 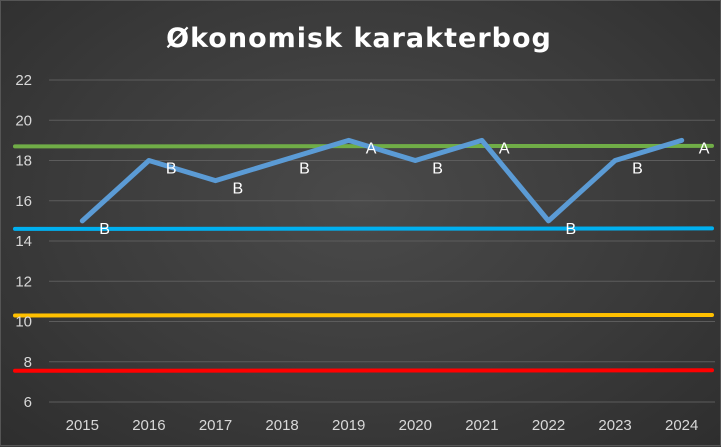 What do you see at coordinates (23, 201) in the screenshot?
I see `y-tick-label: 16` at bounding box center [23, 201].